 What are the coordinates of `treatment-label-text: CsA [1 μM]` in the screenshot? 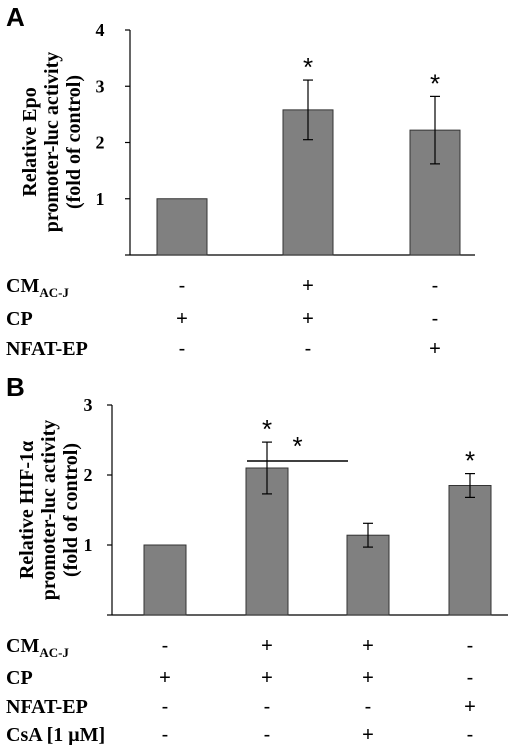 It's located at (55, 734).